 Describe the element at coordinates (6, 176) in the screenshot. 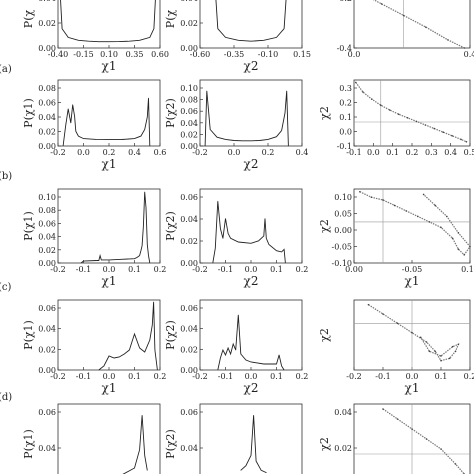

I see `panel-label-b: (b)` at that location.